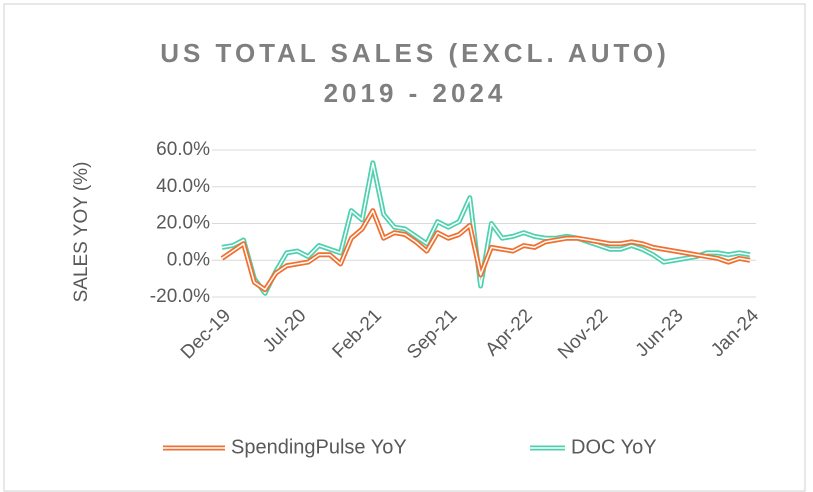  Describe the element at coordinates (183, 149) in the screenshot. I see `y-tick-label: 60.0%` at that location.